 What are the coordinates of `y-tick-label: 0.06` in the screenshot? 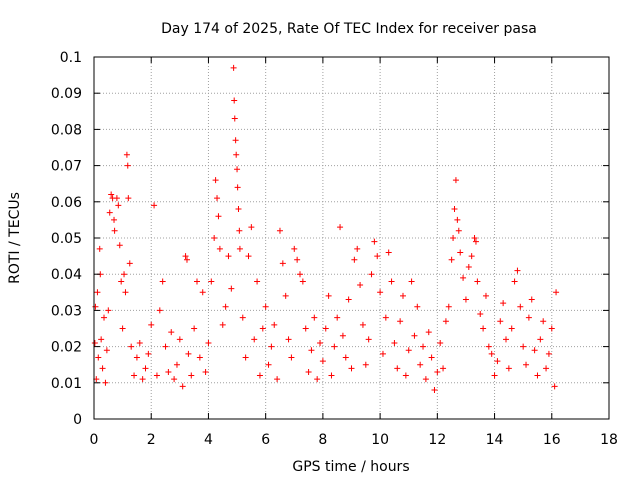 It's located at (66, 203).